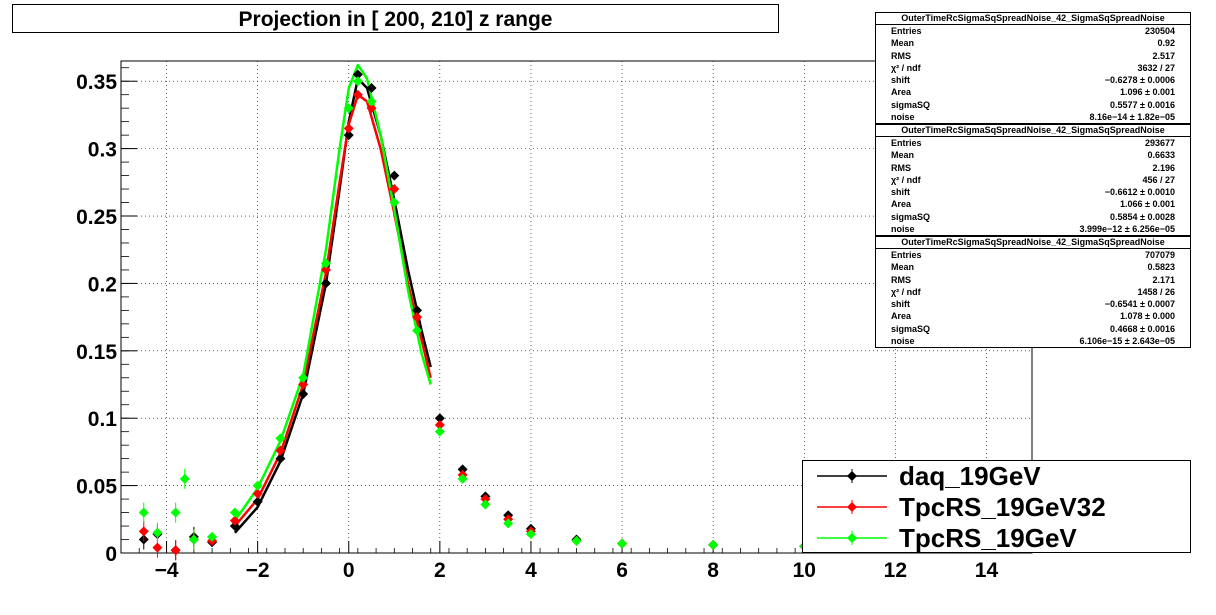  What do you see at coordinates (1163, 167) in the screenshot?
I see `stat-value: 2.196` at bounding box center [1163, 167].